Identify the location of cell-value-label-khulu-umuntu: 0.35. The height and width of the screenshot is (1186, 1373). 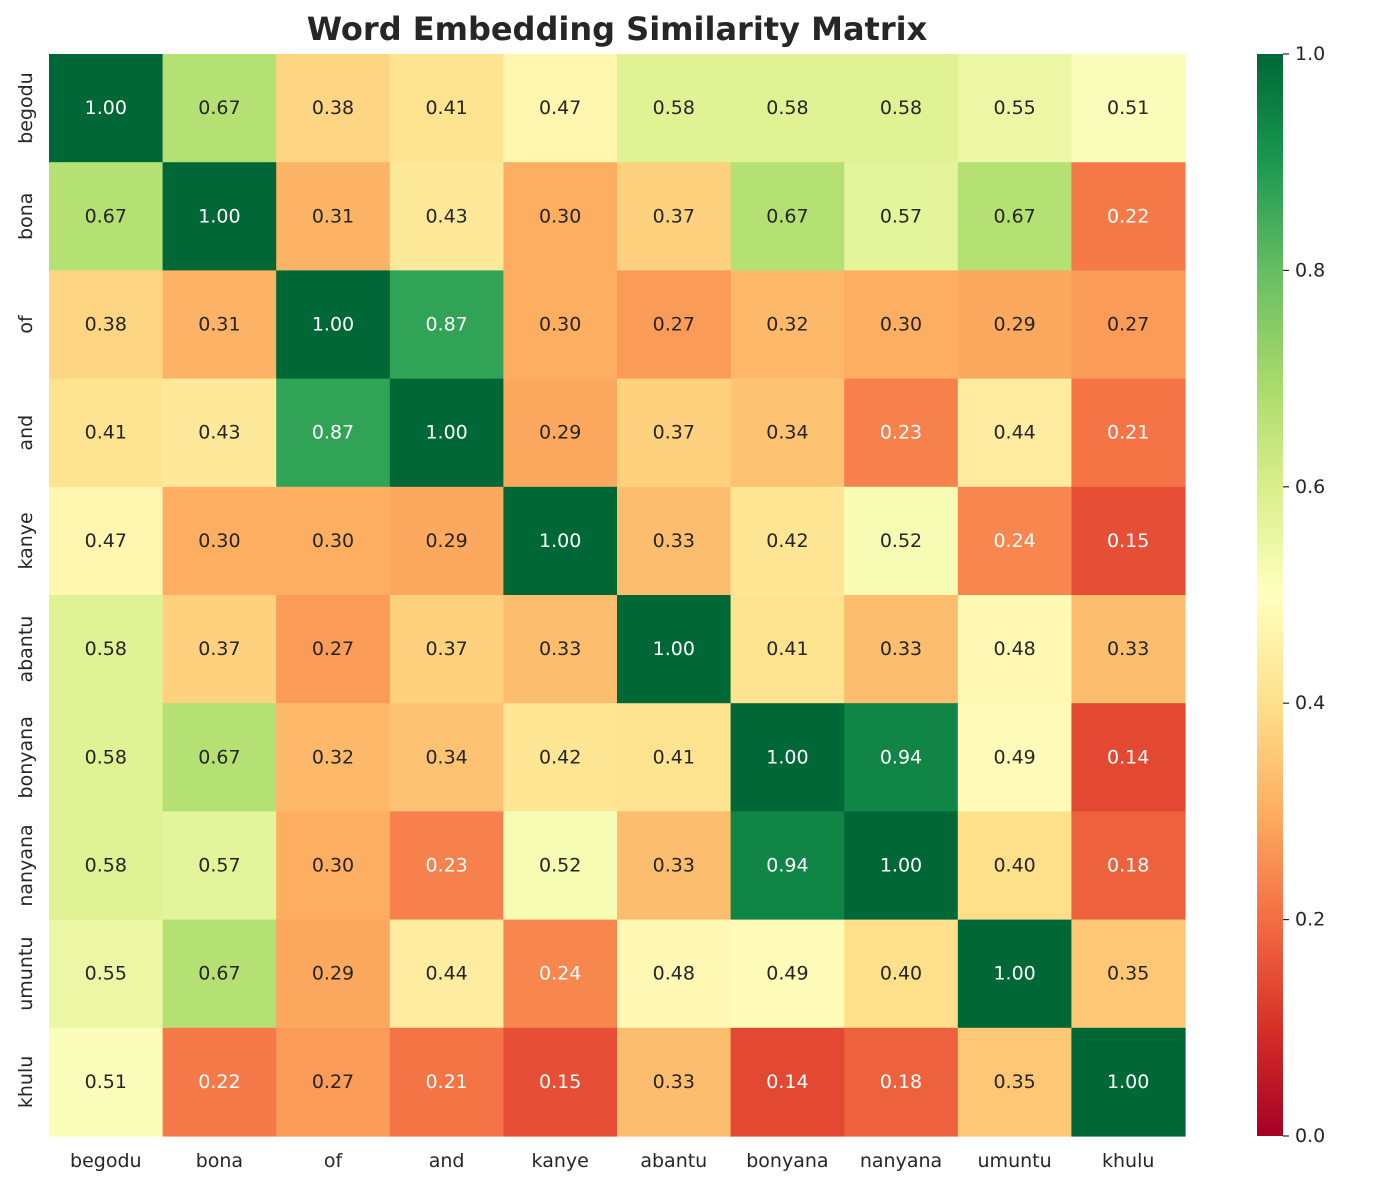
(1014, 1082).